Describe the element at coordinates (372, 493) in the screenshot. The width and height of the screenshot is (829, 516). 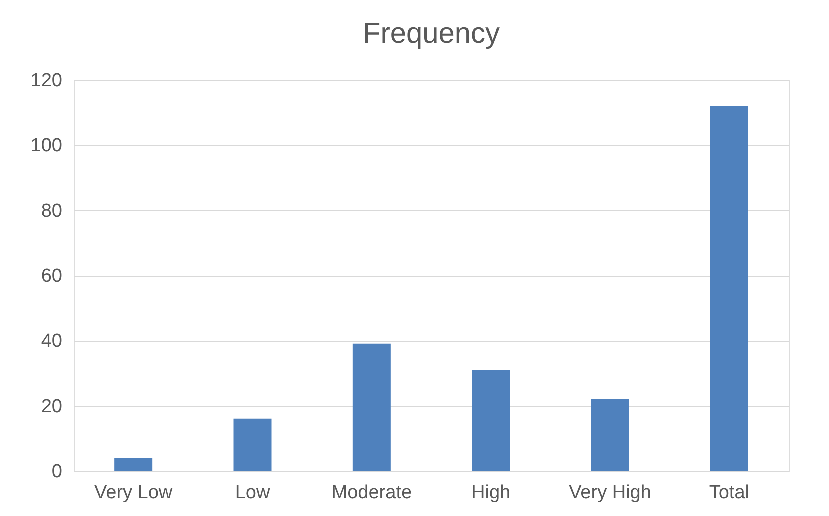
I see `x-tick-label: Moderate` at that location.